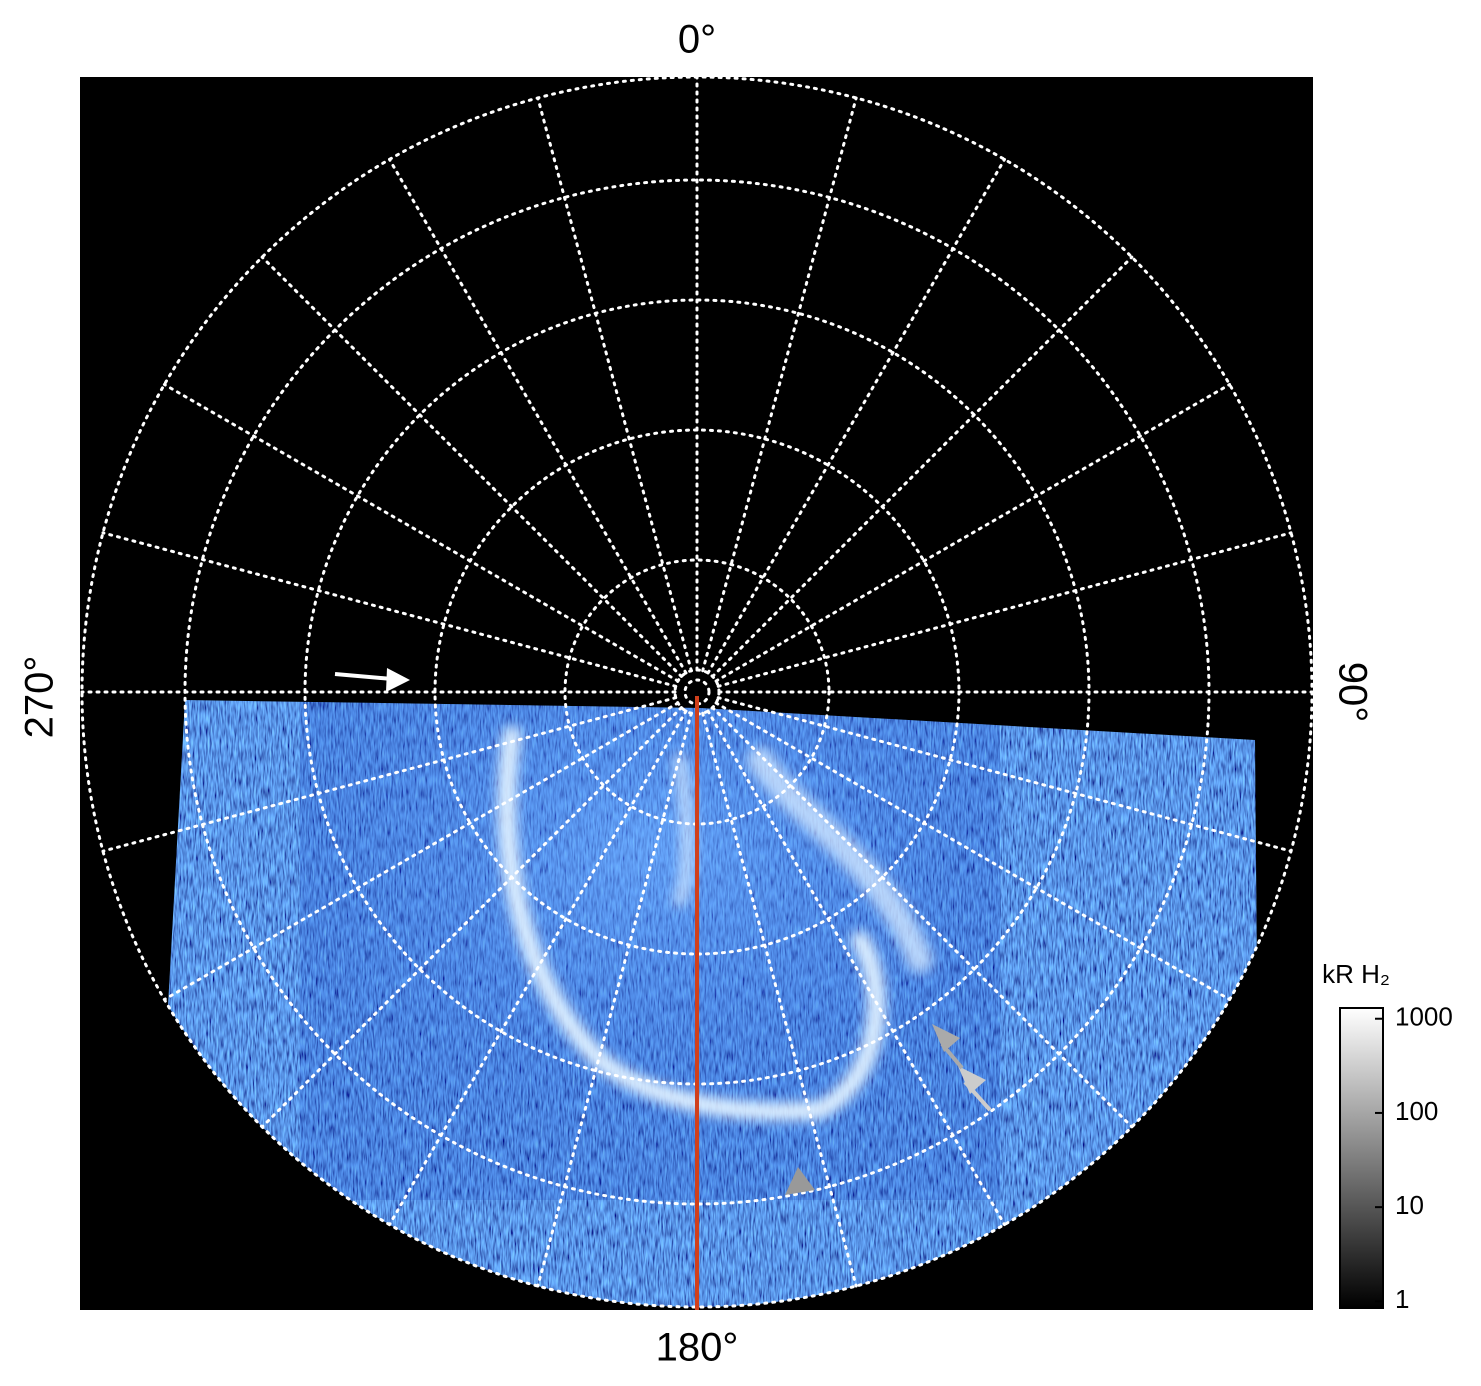 The image size is (1481, 1386). What do you see at coordinates (1424, 1017) in the screenshot?
I see `colorbar-tick-label: 1000` at bounding box center [1424, 1017].